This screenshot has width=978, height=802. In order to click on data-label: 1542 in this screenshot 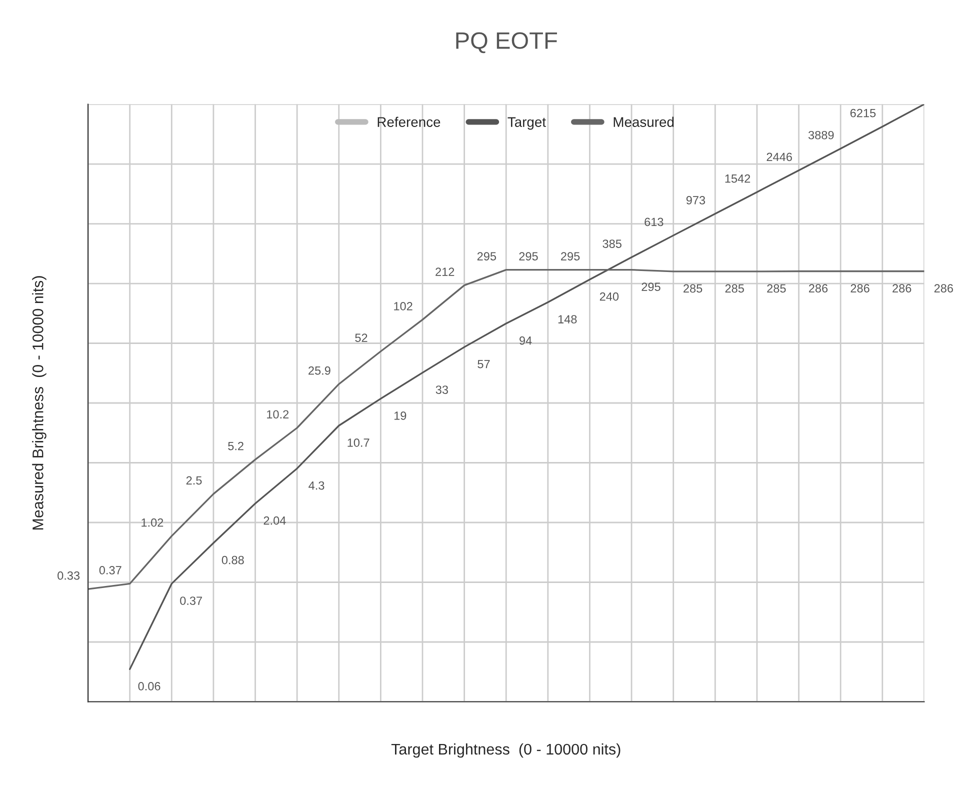, I will do `click(737, 178)`.